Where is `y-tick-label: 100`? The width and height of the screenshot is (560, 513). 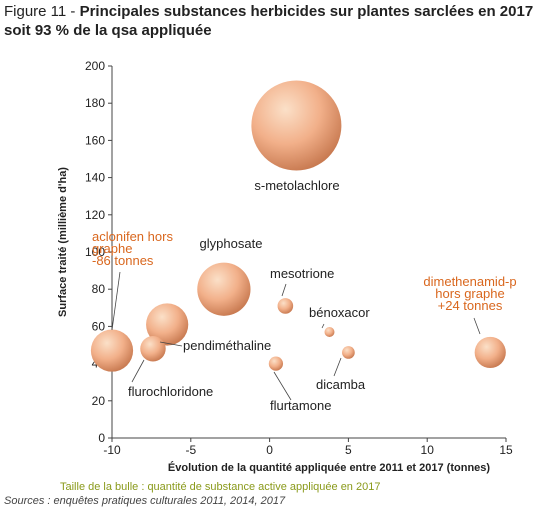 y-tick-label: 100 is located at coordinates (95, 252).